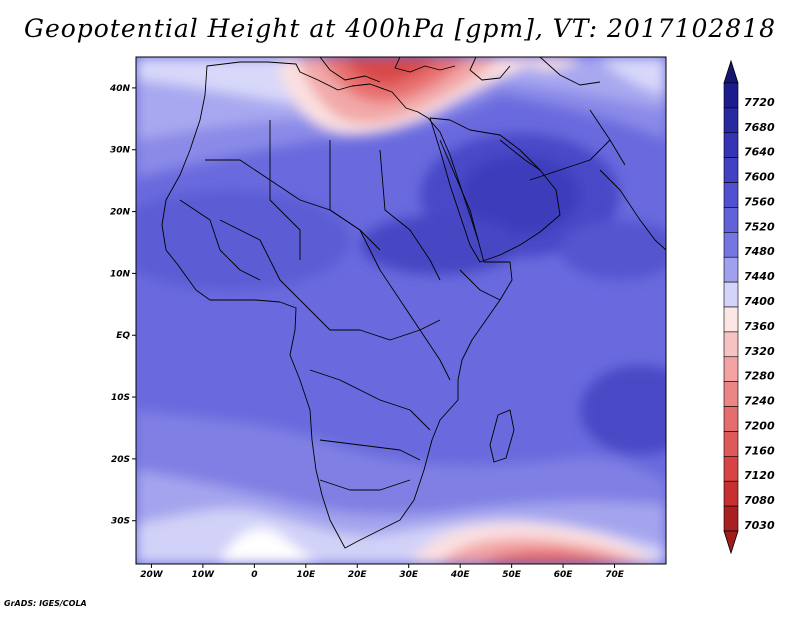  Describe the element at coordinates (120, 522) in the screenshot. I see `lat-tick-label: 30S` at that location.